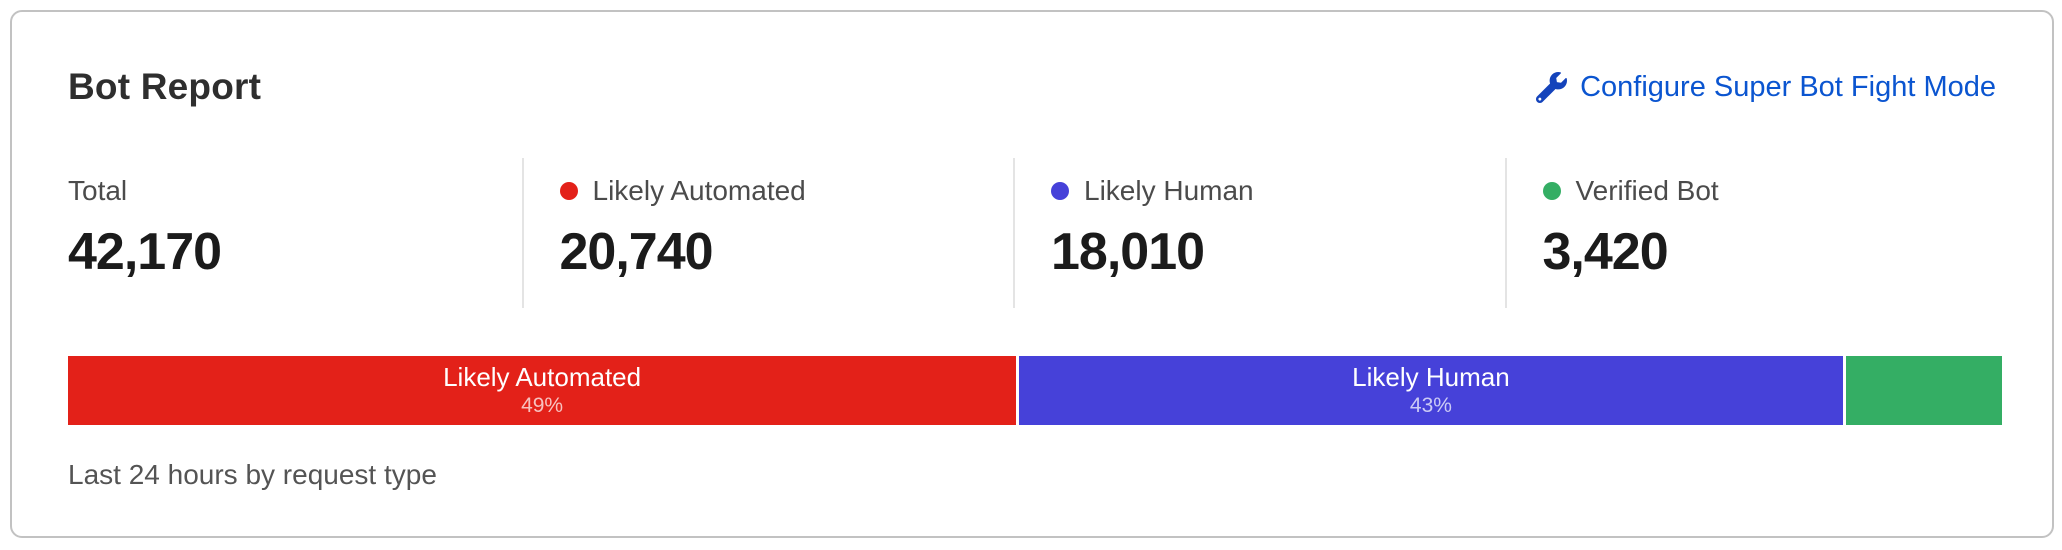 Image resolution: width=2062 pixels, height=550 pixels. What do you see at coordinates (767, 233) in the screenshot?
I see `stat-likely-automated: Likely Automated 20,740` at bounding box center [767, 233].